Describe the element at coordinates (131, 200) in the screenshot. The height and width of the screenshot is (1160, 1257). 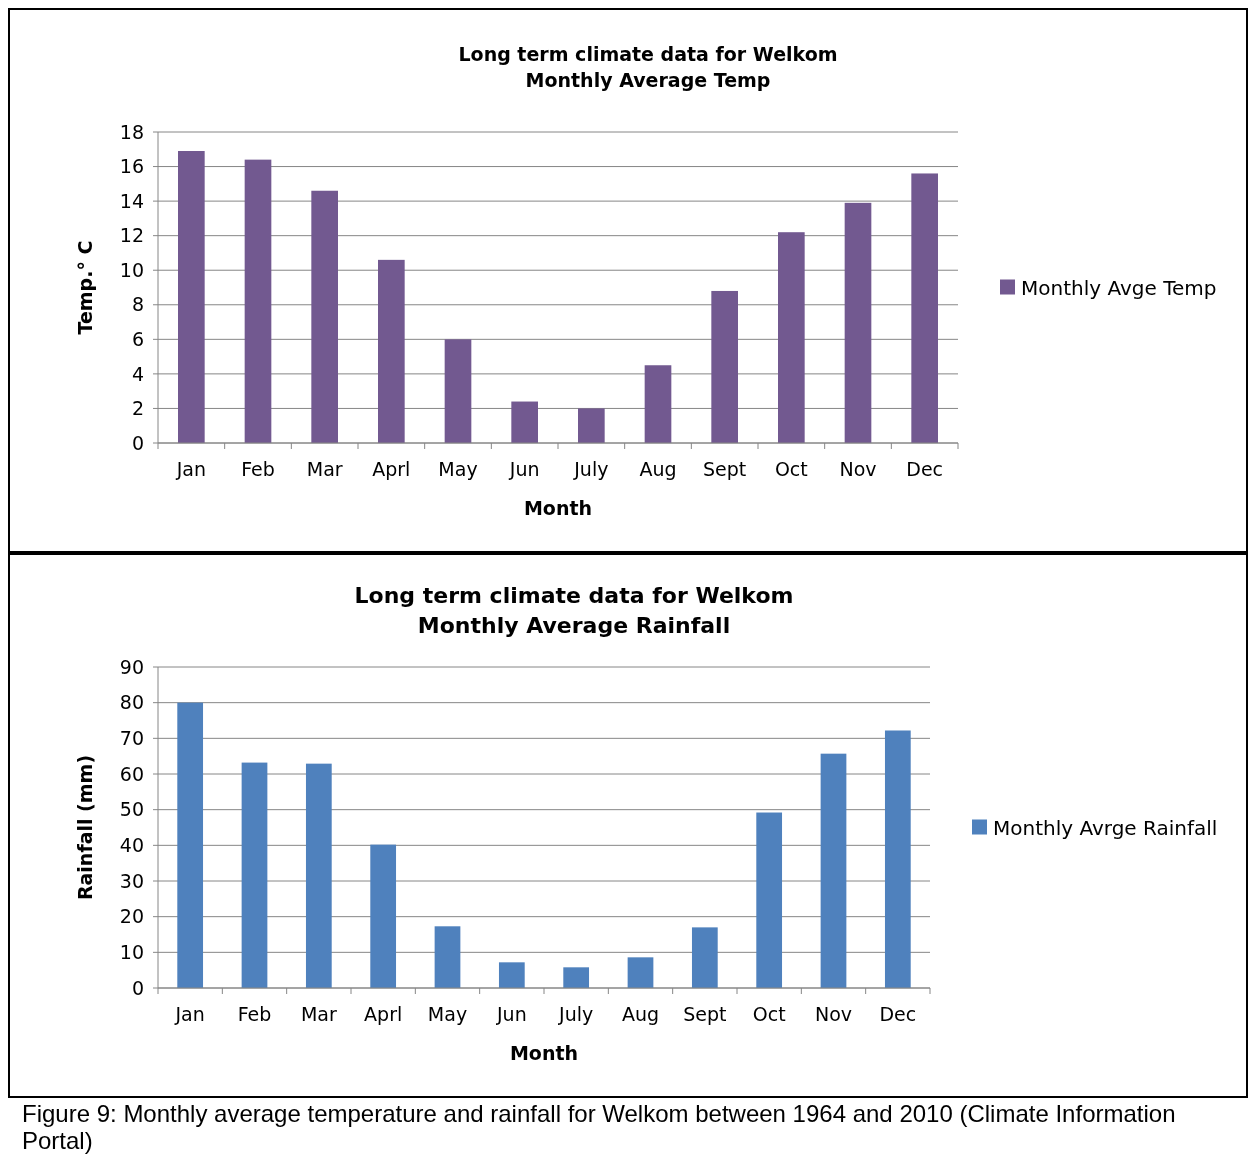
I see `y-tick-label: 14` at that location.